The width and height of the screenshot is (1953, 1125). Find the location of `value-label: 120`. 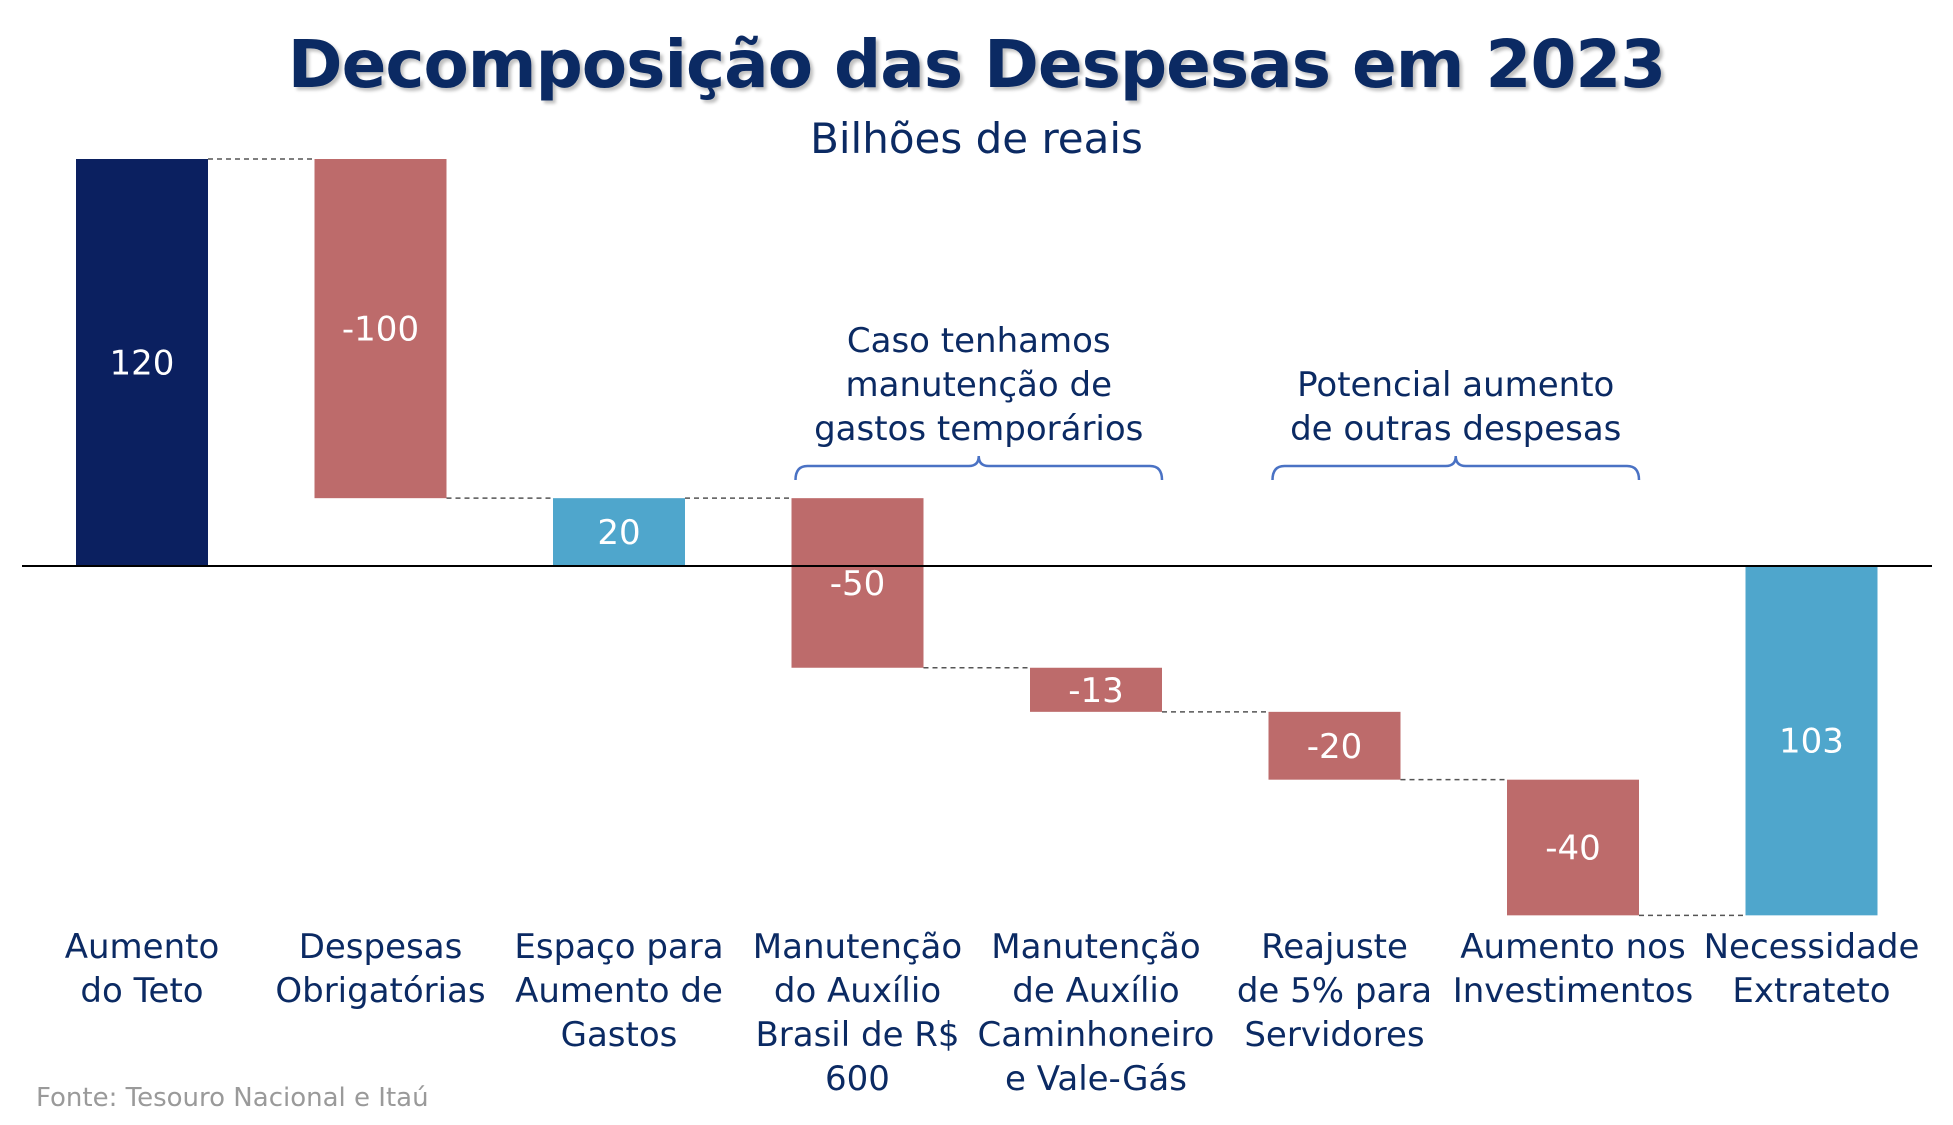

value-label: 120 is located at coordinates (142, 364).